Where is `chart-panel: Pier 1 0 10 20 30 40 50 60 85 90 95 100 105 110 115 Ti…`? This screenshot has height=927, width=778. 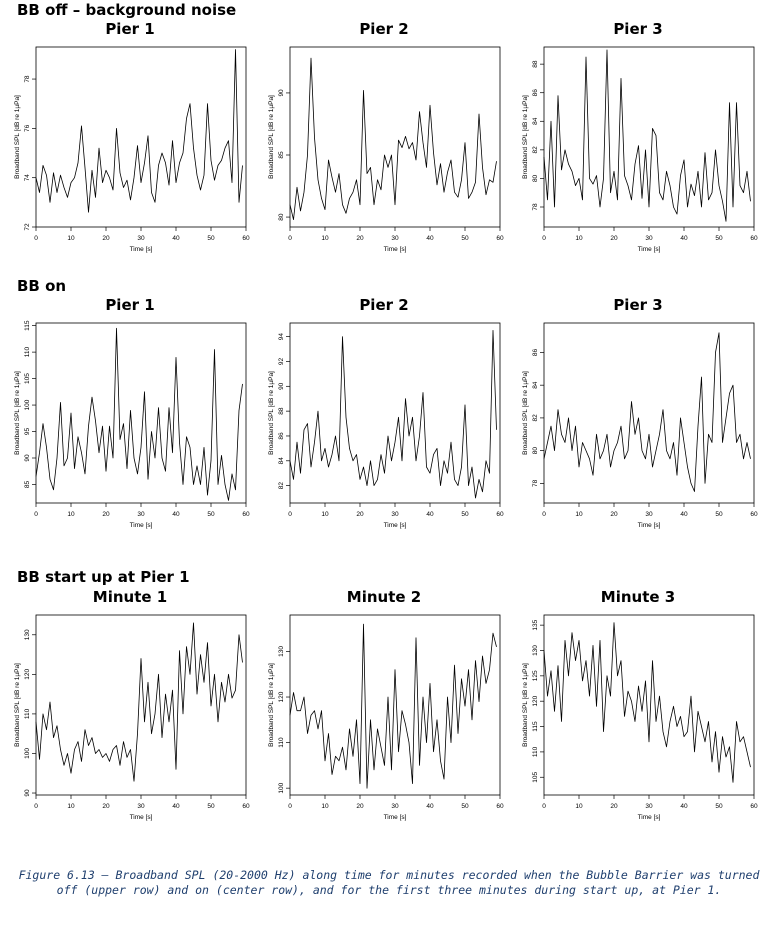 chart-panel: Pier 1 0 10 20 30 40 50 60 85 90 95 100 105 110 115 Ti… is located at coordinates (130, 420).